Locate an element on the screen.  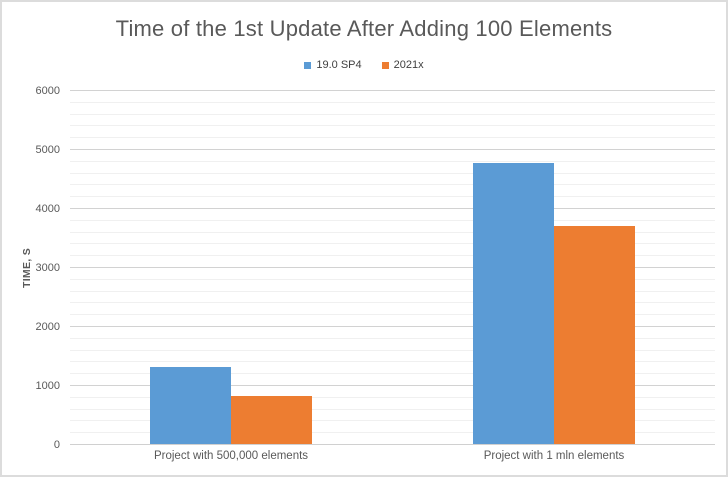
bar-2021x-cat1 is located at coordinates (272, 419).